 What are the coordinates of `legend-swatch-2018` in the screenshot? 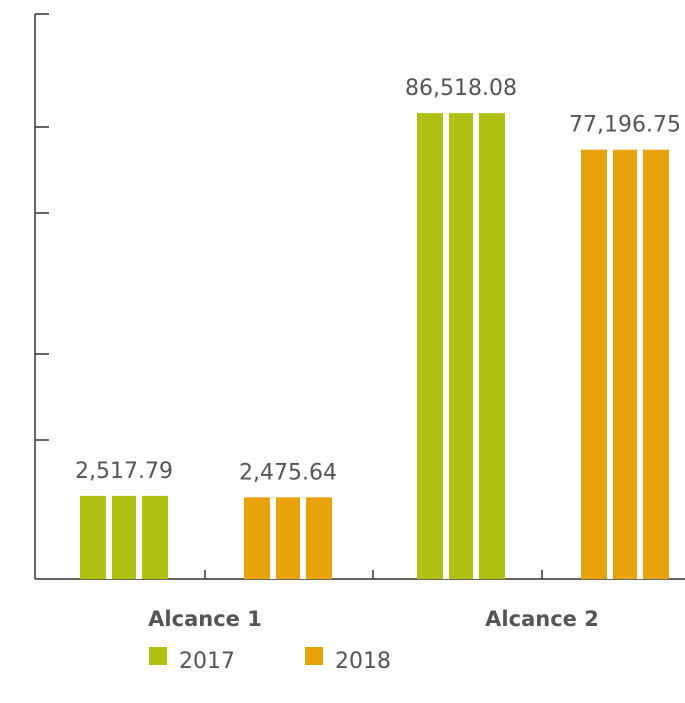 It's located at (314, 656).